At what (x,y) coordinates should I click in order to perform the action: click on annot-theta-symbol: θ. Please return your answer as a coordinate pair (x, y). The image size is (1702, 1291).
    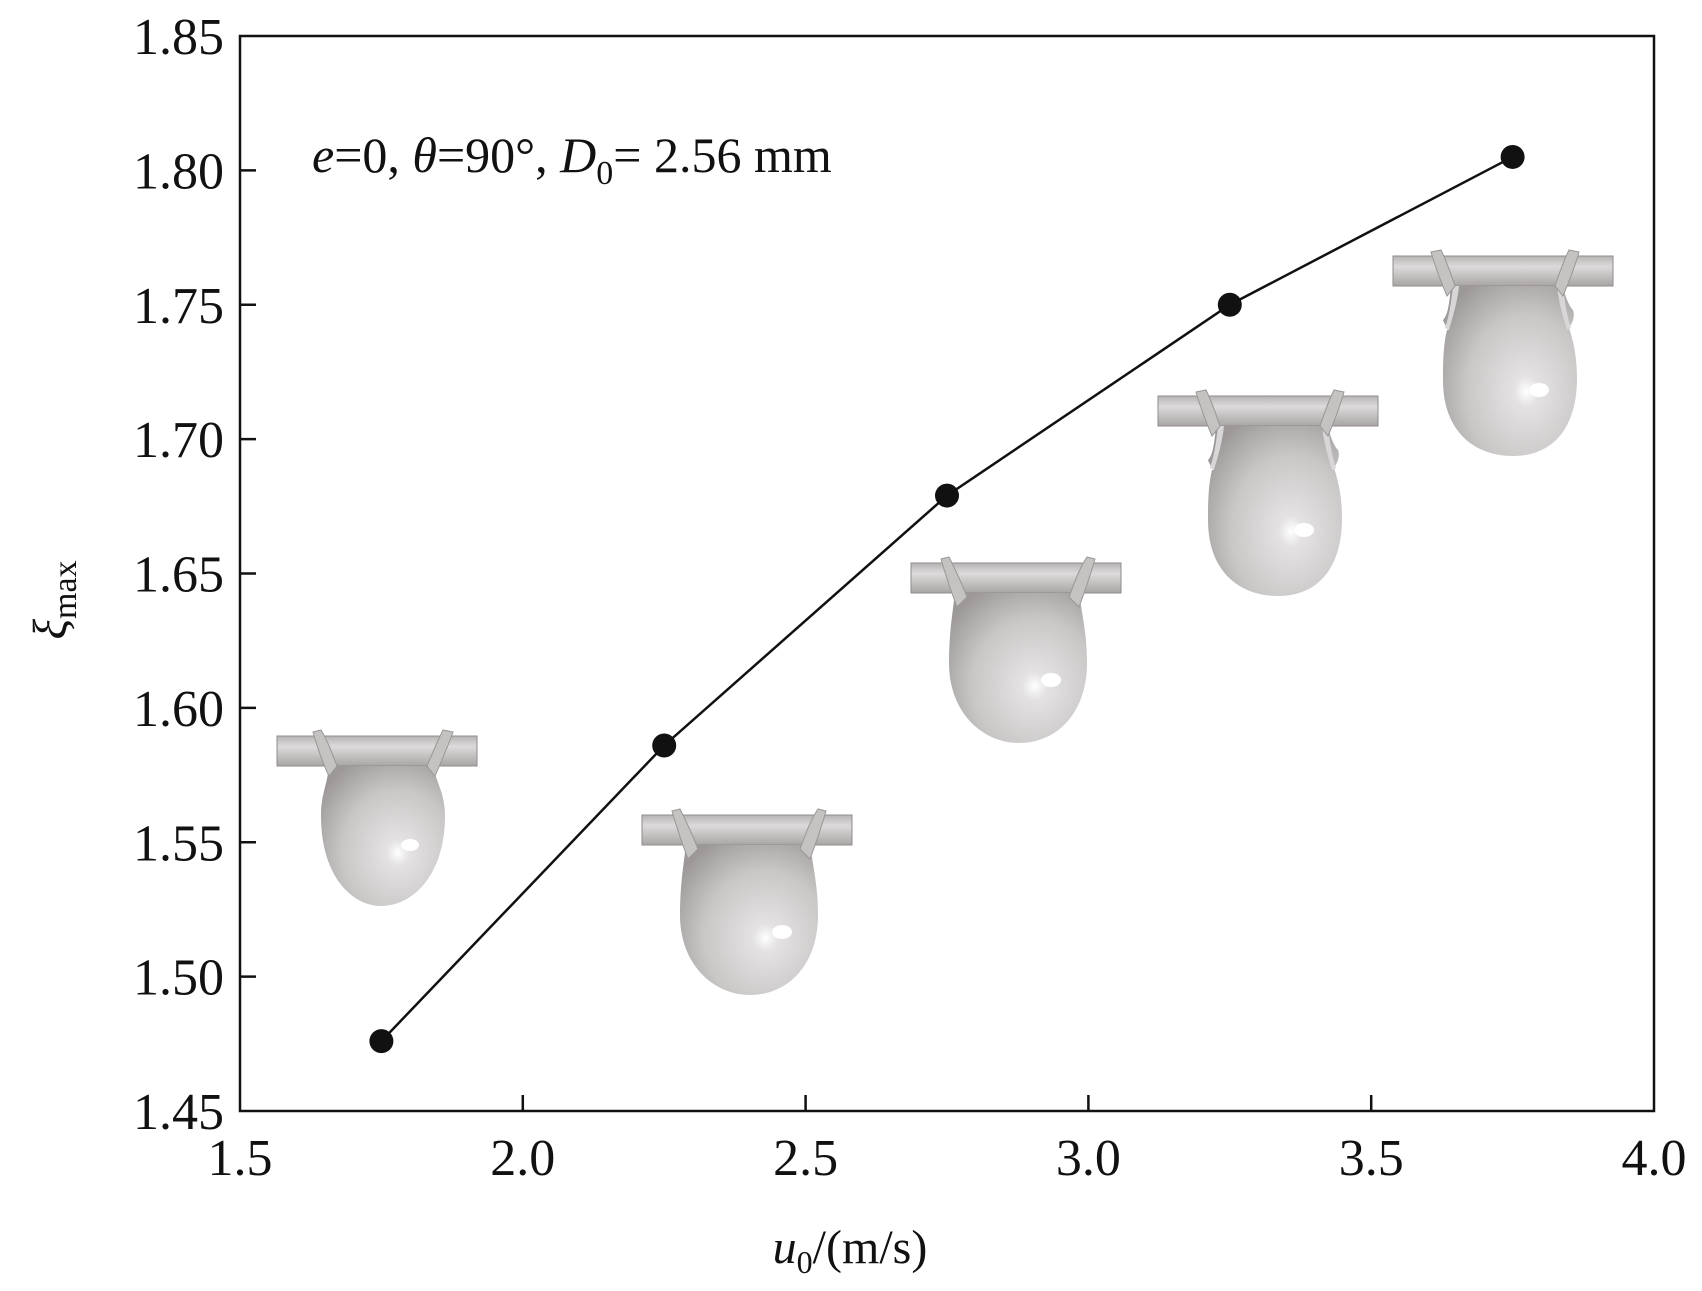
    Looking at the image, I should click on (424, 155).